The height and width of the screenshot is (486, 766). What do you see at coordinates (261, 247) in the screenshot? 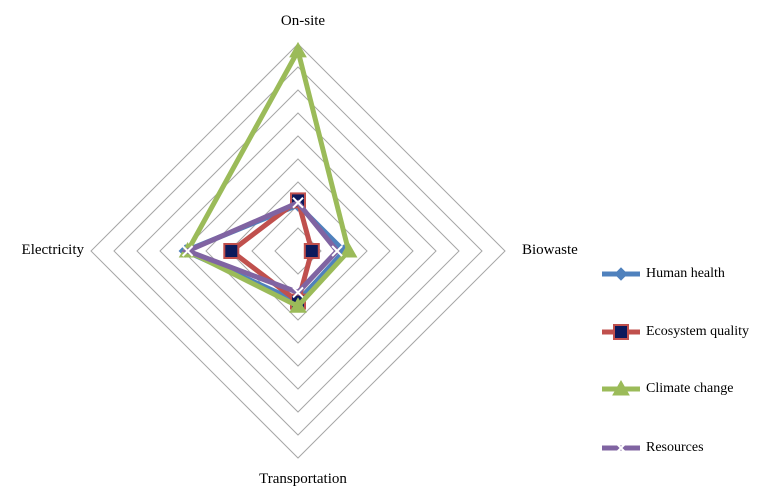
I see `series-resources` at bounding box center [261, 247].